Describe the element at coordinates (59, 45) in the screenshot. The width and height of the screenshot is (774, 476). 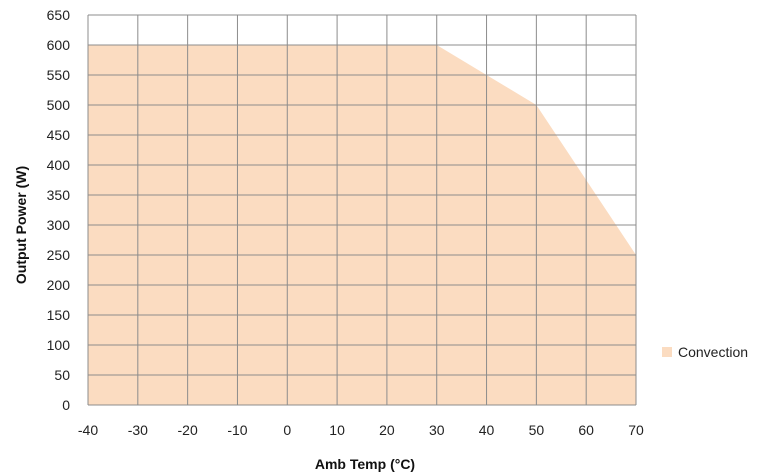
I see `y-tick-label: 600` at that location.